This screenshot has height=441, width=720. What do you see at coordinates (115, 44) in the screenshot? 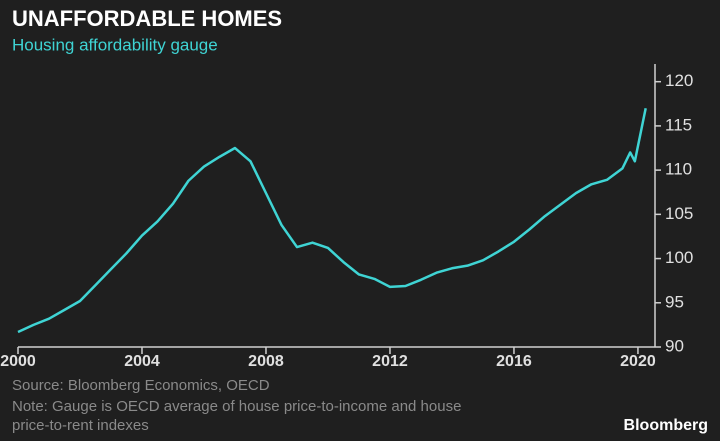
I see `chart-subtitle: Housing affordability gauge` at bounding box center [115, 44].